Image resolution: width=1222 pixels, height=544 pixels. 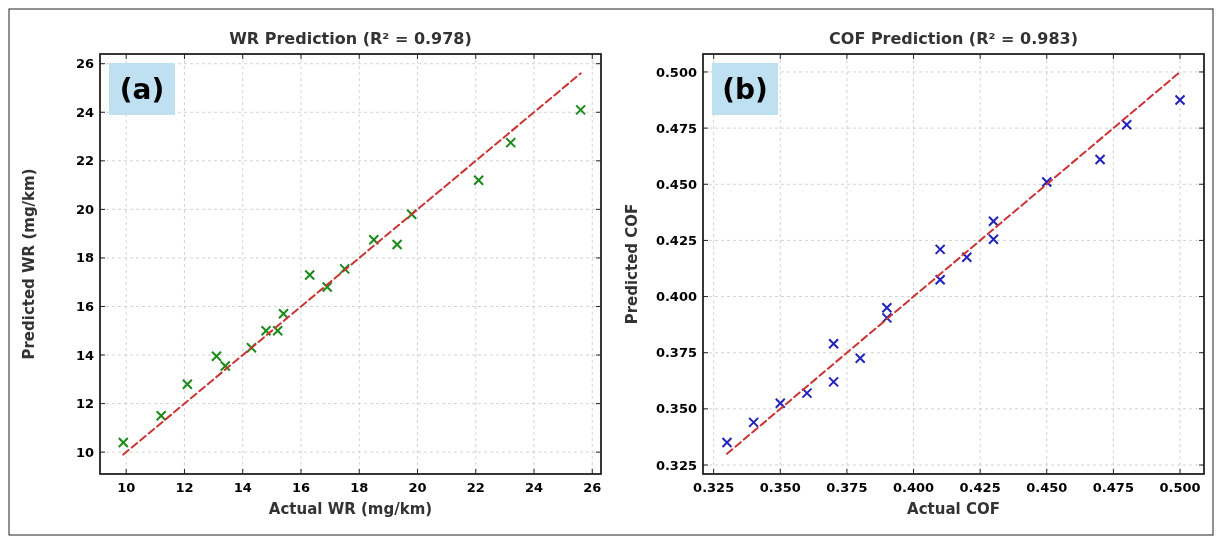 I want to click on chart-title: WR Prediction (R² = 0.978), so click(x=350, y=38).